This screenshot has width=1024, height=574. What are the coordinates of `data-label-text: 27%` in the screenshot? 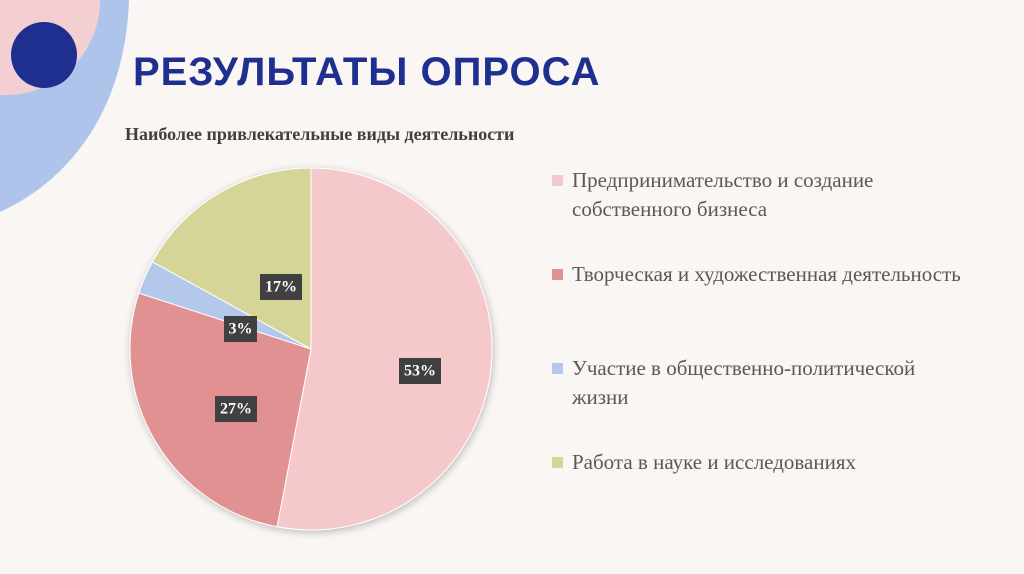 It's located at (236, 409).